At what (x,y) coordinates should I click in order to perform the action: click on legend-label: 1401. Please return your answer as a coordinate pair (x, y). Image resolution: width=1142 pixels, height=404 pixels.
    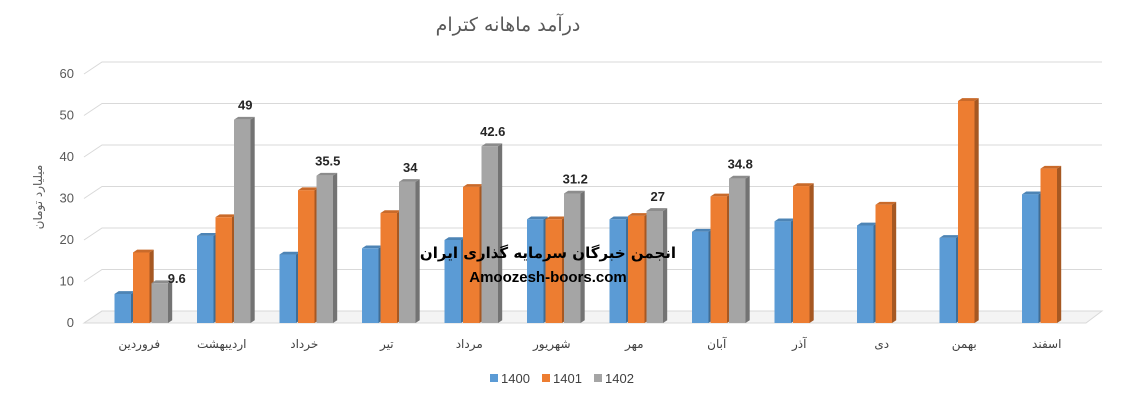
    Looking at the image, I should click on (567, 378).